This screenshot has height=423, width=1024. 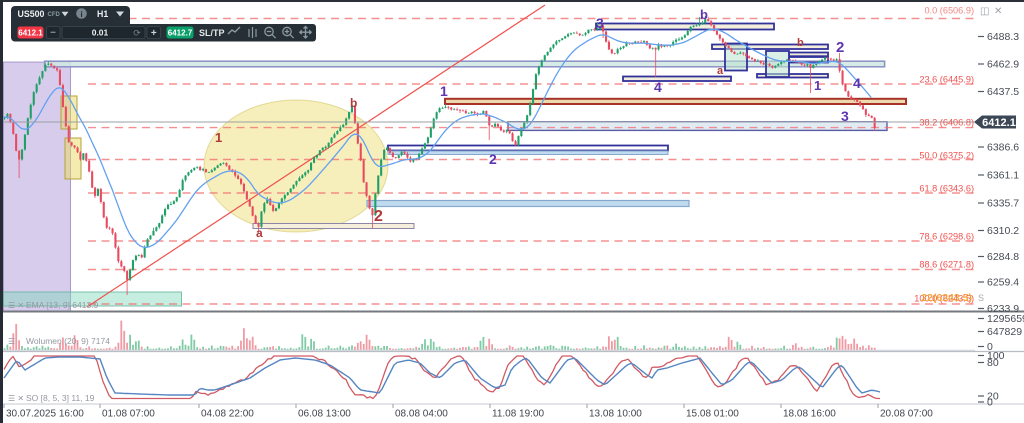 What do you see at coordinates (324, 414) in the screenshot?
I see `svg-text: 06.08 13:00` at bounding box center [324, 414].